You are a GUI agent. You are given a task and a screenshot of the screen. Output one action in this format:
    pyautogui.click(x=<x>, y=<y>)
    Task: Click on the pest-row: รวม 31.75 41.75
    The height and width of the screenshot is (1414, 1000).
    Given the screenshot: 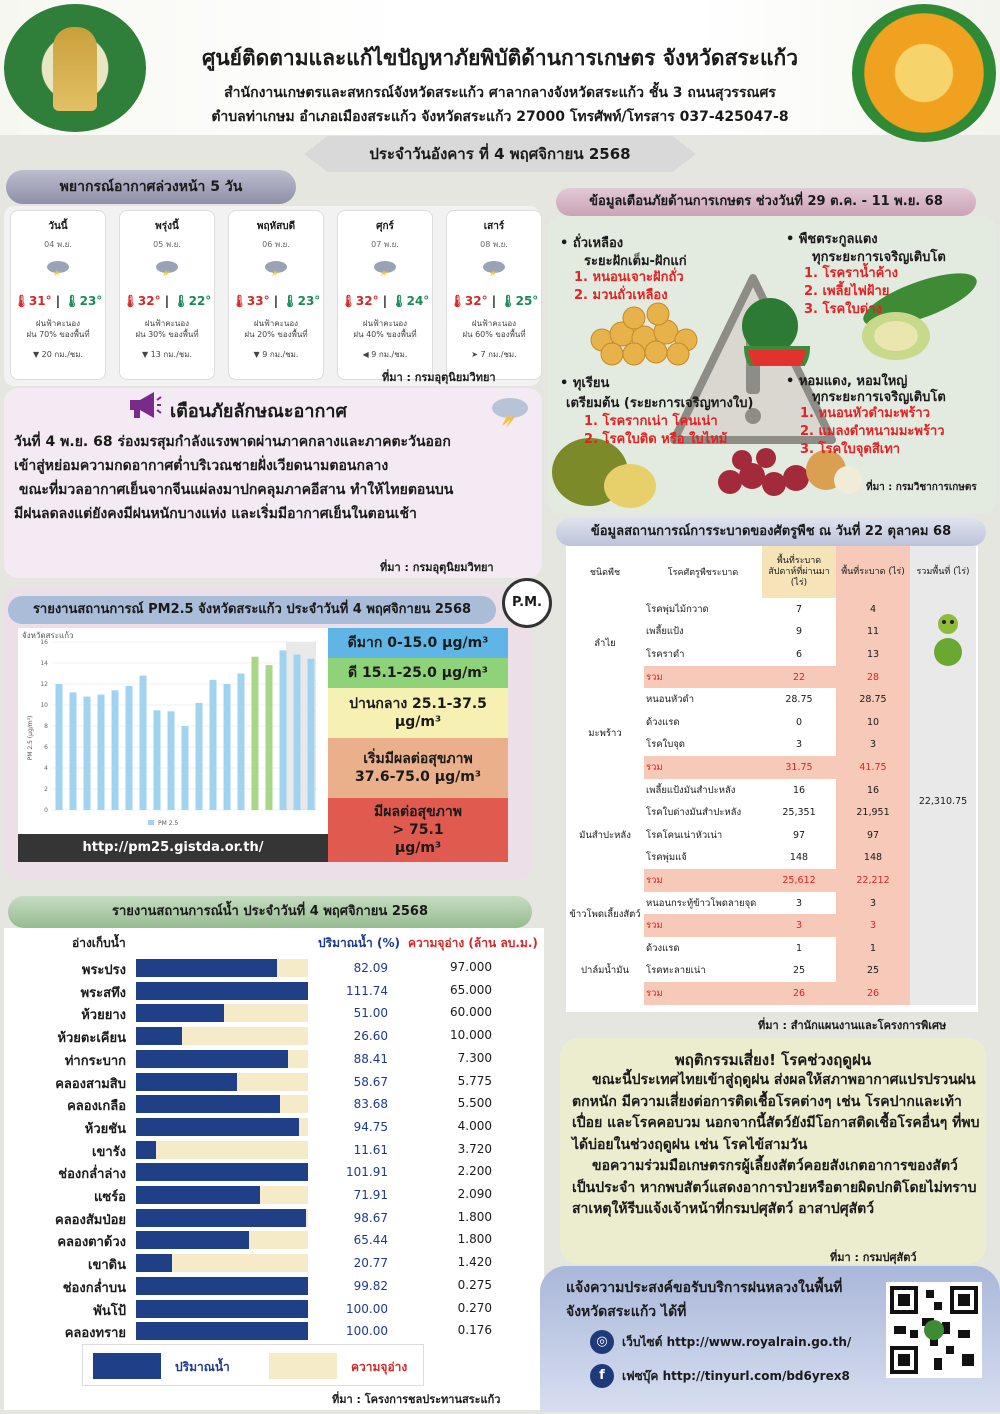 What is the action you would take?
    pyautogui.click(x=771, y=767)
    